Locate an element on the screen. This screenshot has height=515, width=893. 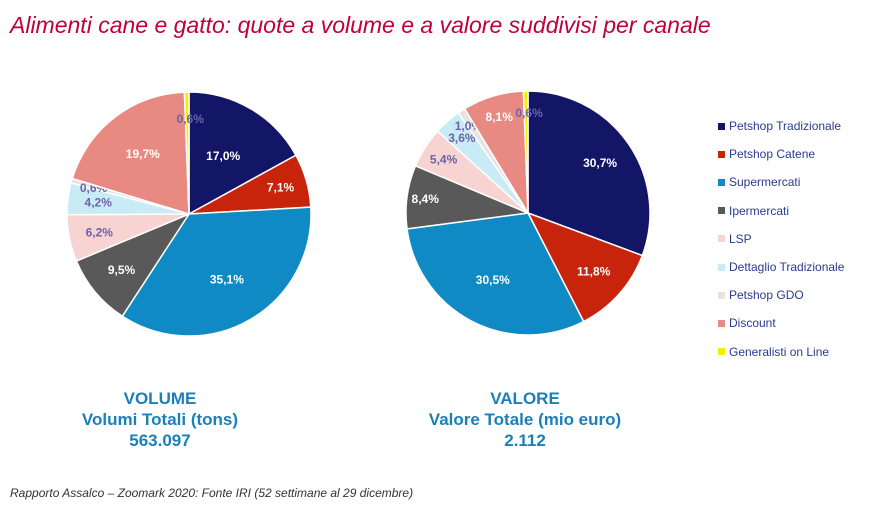
valore-caption-subtitle: Valore Totale (mio euro) is located at coordinates (525, 419).